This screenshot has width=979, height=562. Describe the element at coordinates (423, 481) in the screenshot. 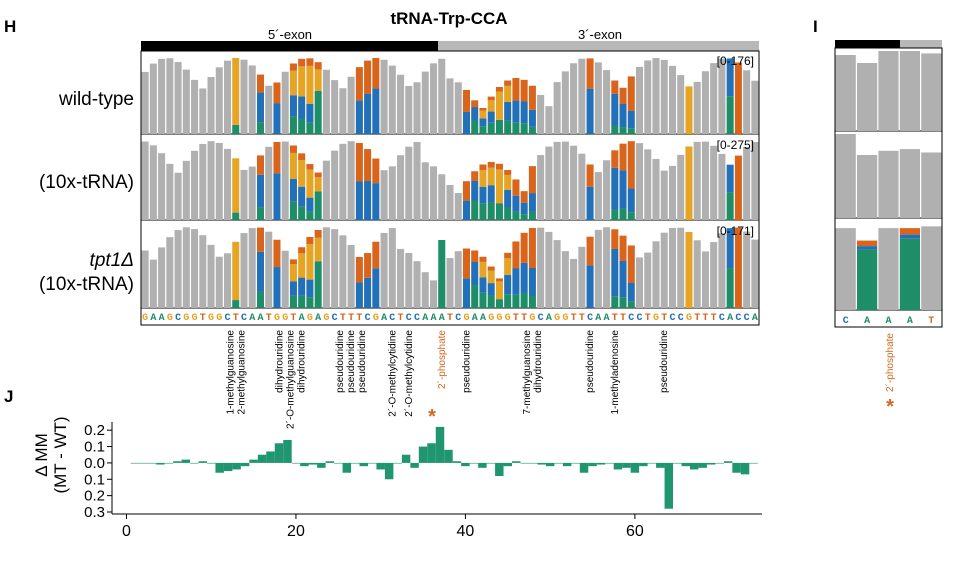

I see `delta-mm-chart: 0 20 40 600.20.10.00.10.20.3` at that location.